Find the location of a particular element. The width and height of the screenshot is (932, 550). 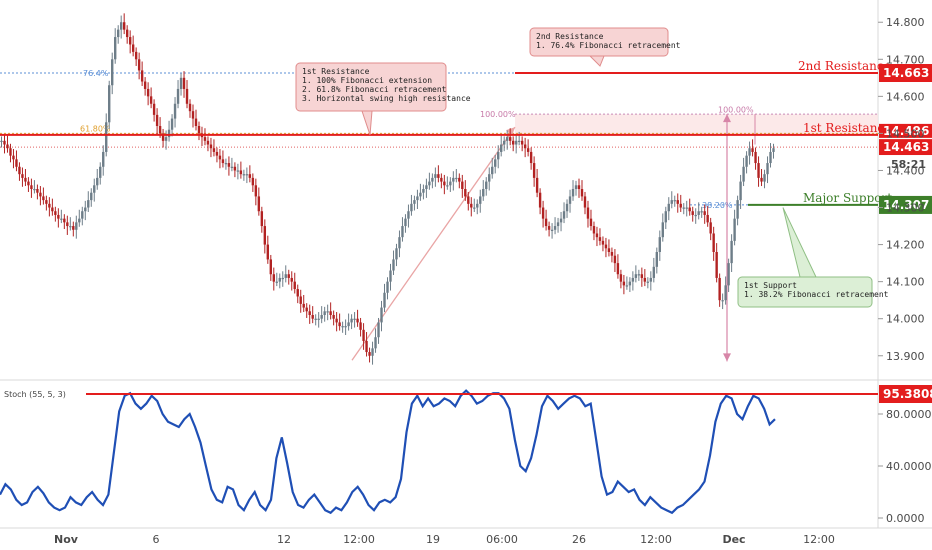

major_support-tag is located at coordinates (905, 204).